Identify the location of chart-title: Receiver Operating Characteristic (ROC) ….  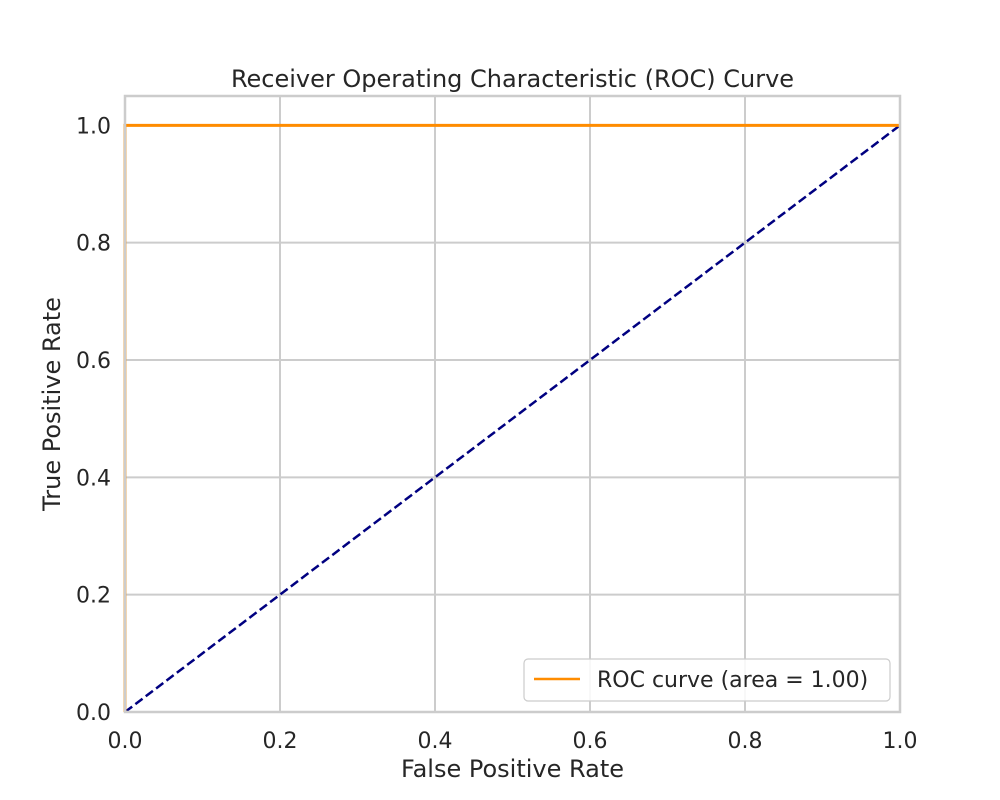
(512, 79).